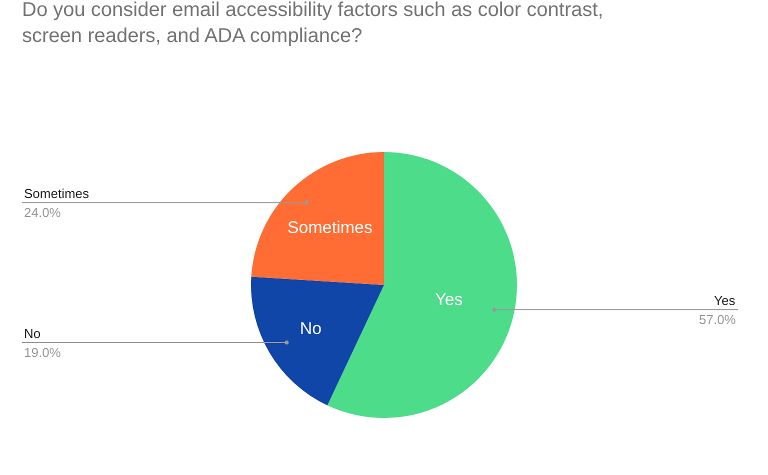  I want to click on data-label: 19.0%, so click(43, 352).